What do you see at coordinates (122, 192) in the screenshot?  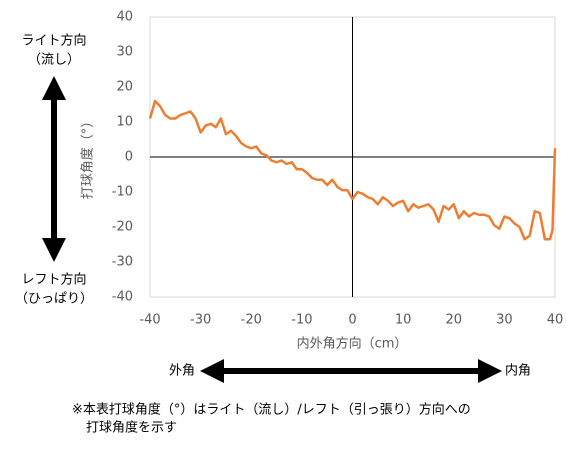 I see `y-tick-label: -10` at bounding box center [122, 192].